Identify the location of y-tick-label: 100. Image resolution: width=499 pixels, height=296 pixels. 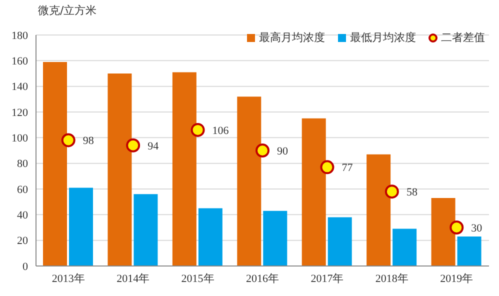
(20, 138).